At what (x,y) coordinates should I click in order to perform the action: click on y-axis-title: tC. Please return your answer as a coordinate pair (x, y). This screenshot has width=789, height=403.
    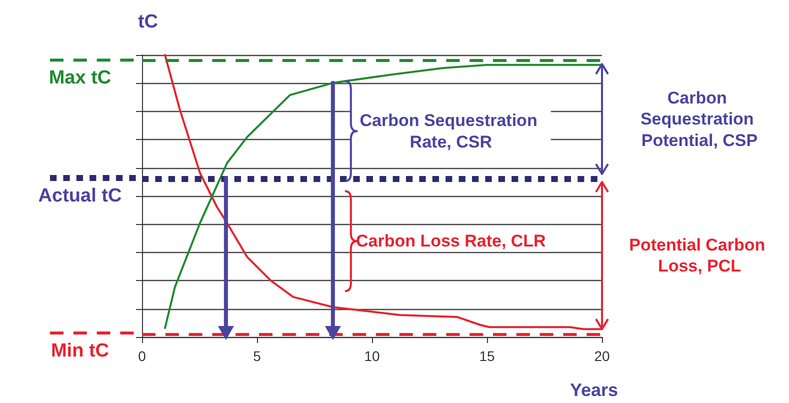
    Looking at the image, I should click on (148, 22).